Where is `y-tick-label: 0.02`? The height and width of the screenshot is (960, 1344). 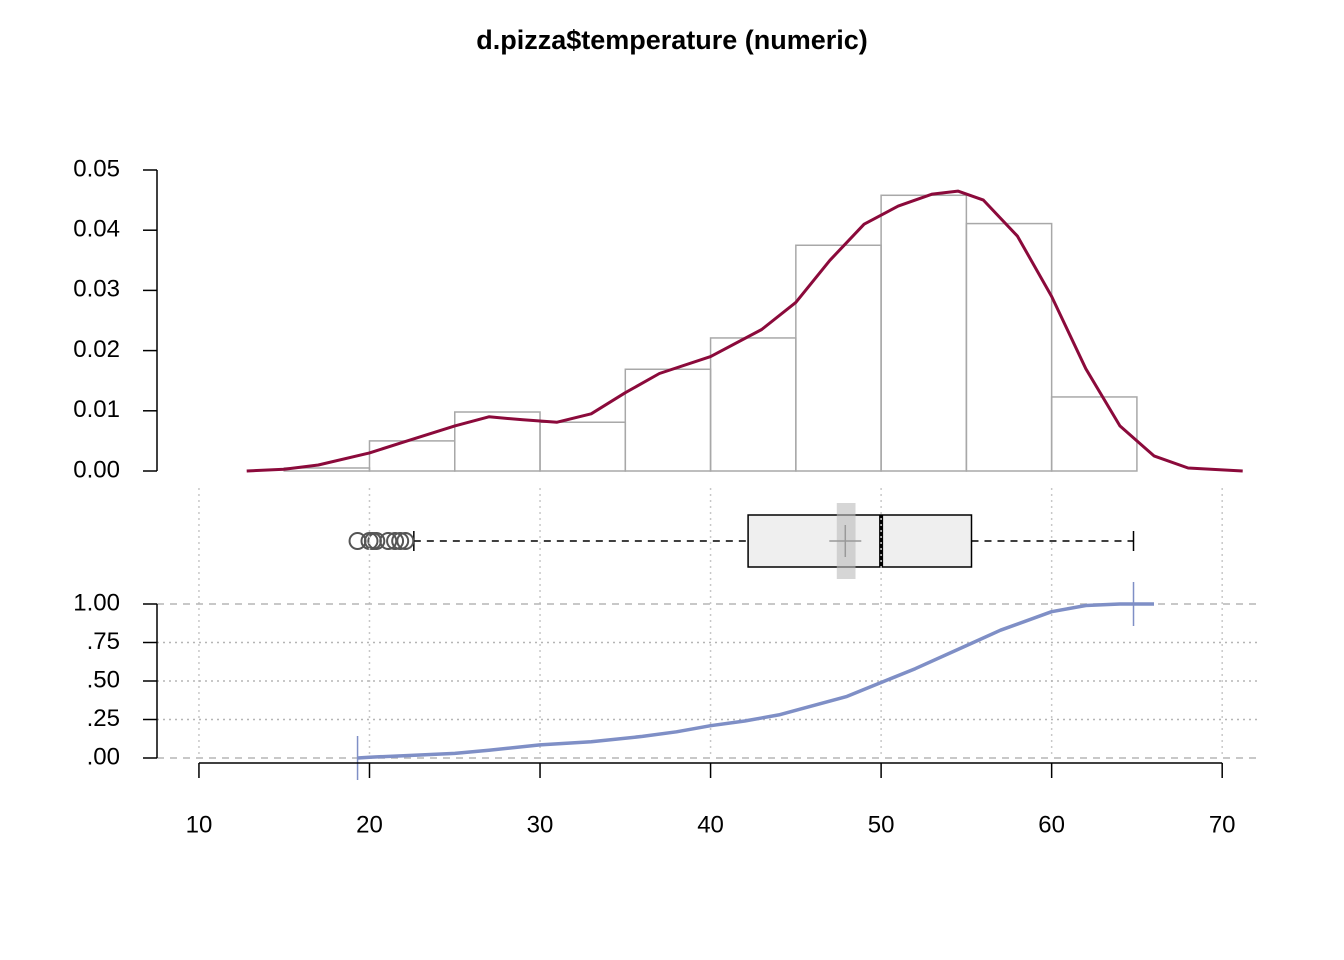 y-tick-label: 0.02 is located at coordinates (96, 349).